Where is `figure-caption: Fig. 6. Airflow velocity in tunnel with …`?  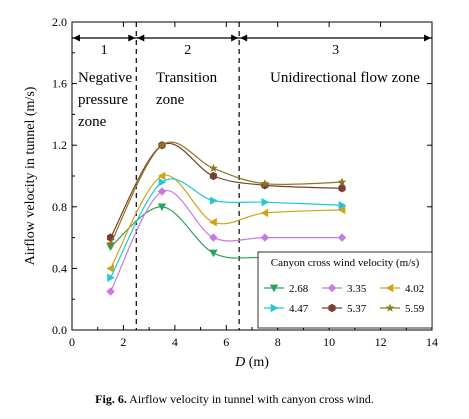 figure-caption: Fig. 6. Airflow velocity in tunnel with … is located at coordinates (234, 399).